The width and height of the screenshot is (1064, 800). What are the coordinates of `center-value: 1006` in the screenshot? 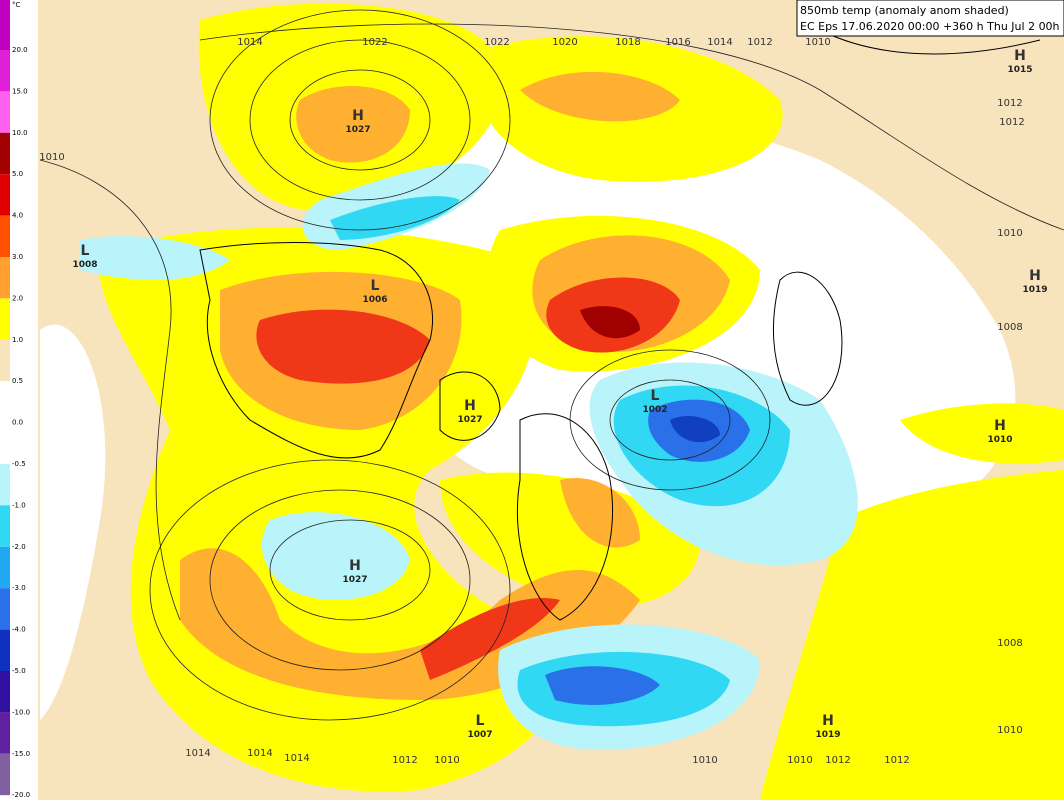 It's located at (374, 300).